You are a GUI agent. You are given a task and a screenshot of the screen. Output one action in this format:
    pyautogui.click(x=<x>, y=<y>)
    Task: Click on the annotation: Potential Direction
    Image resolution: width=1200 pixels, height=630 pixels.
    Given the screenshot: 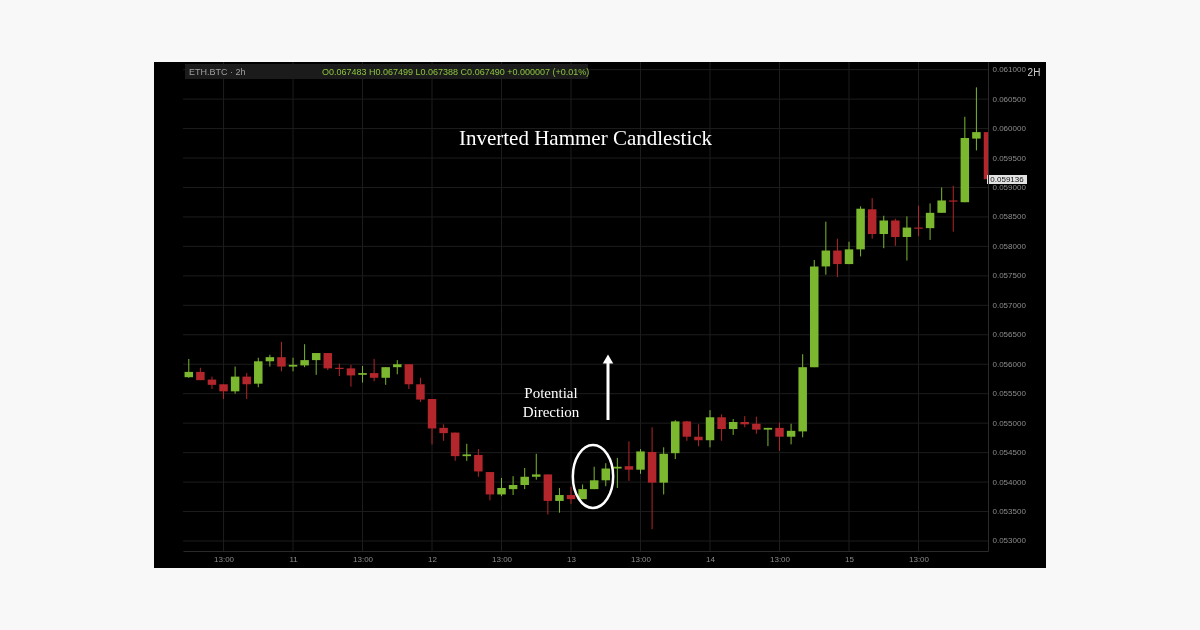 What is the action you would take?
    pyautogui.click(x=551, y=402)
    